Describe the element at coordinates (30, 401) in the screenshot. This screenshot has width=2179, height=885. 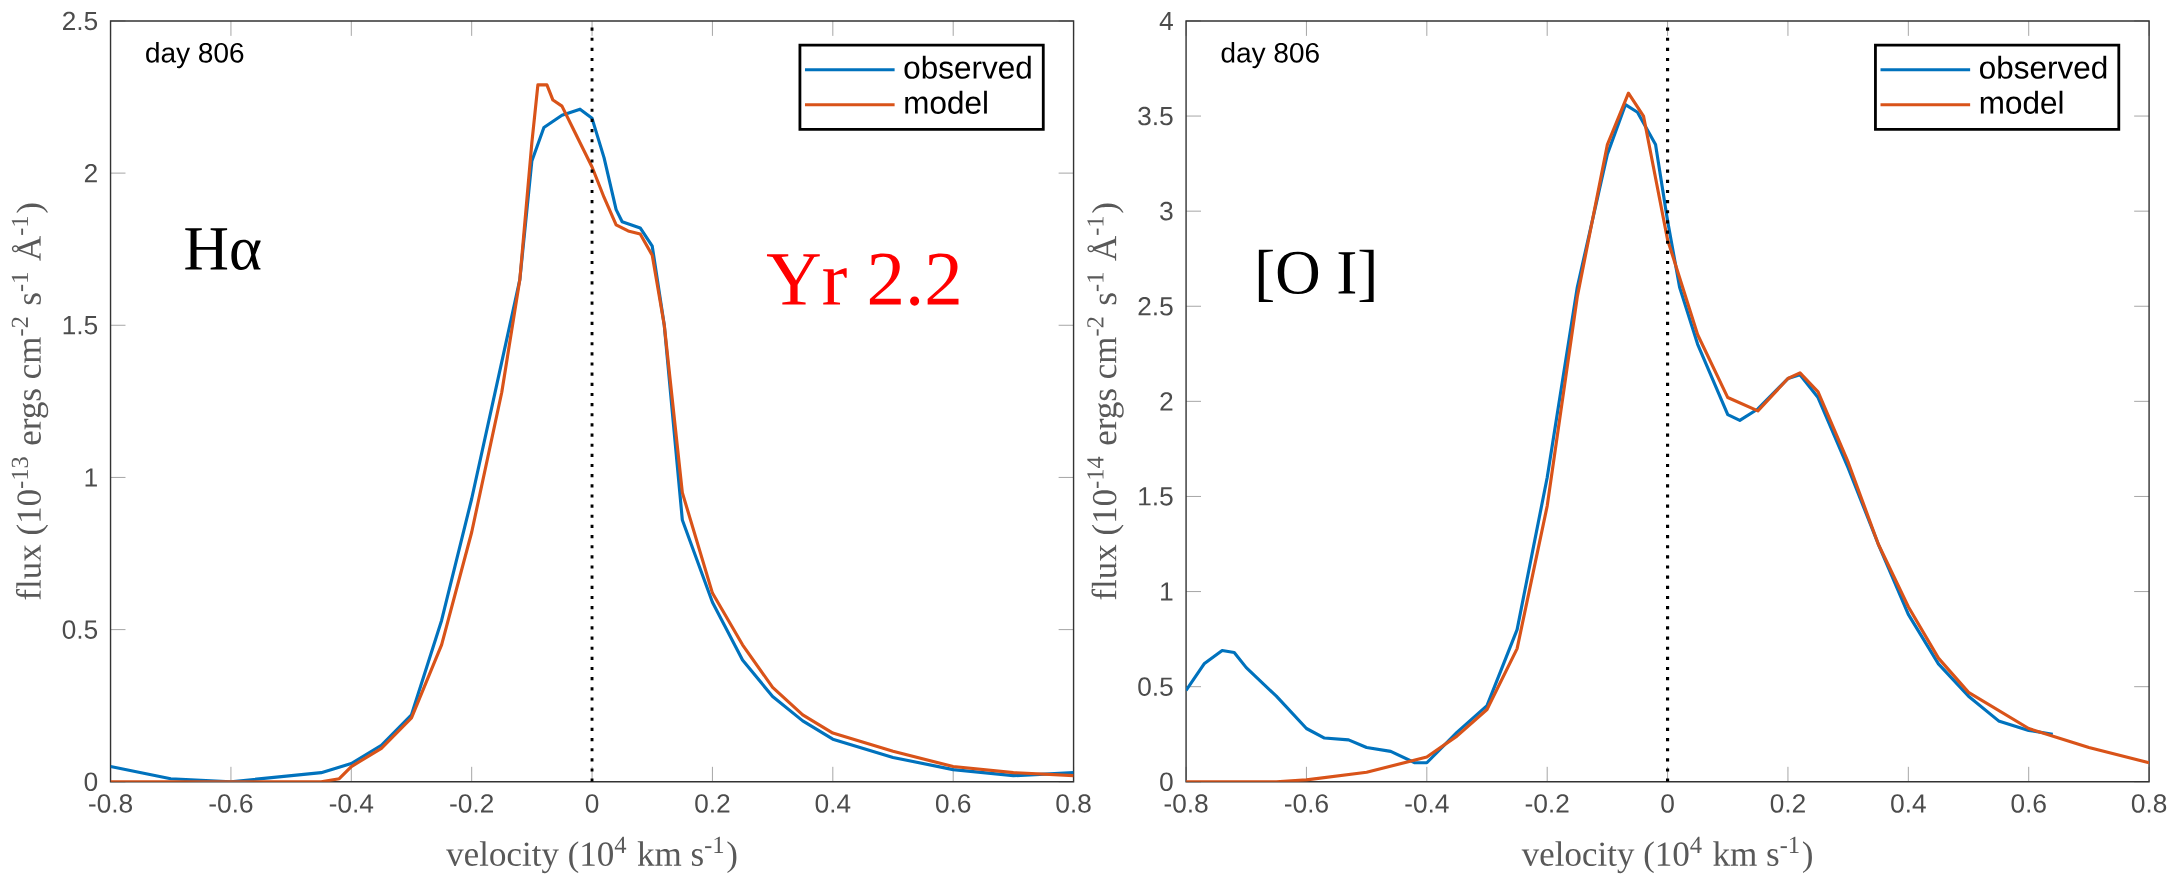
I see `text: flux (10$^{-13}$ ergs cm$^{-2}$ s$^{-1}$ Å$^{-1}$)` at that location.